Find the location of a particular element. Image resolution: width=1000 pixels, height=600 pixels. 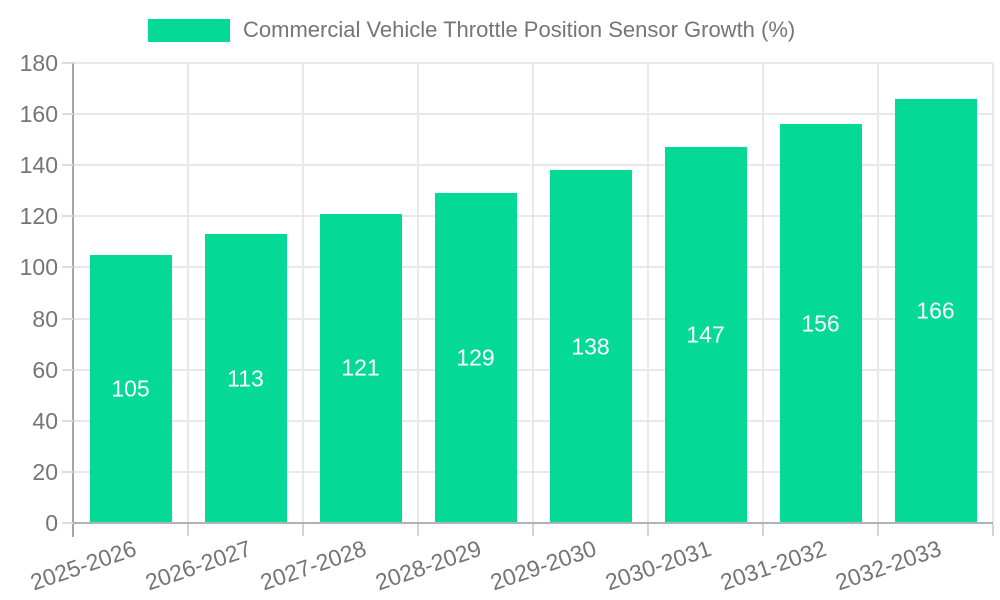

bar-2028-2029: 129 is located at coordinates (475, 358).